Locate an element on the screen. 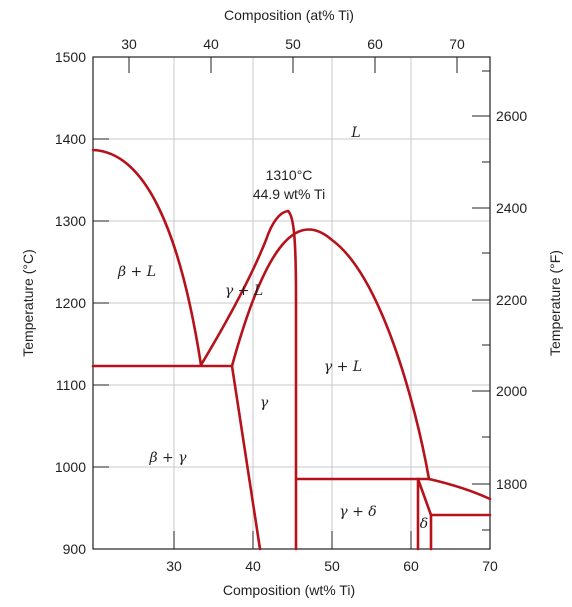  left-tick-label: 1500 is located at coordinates (70, 57).